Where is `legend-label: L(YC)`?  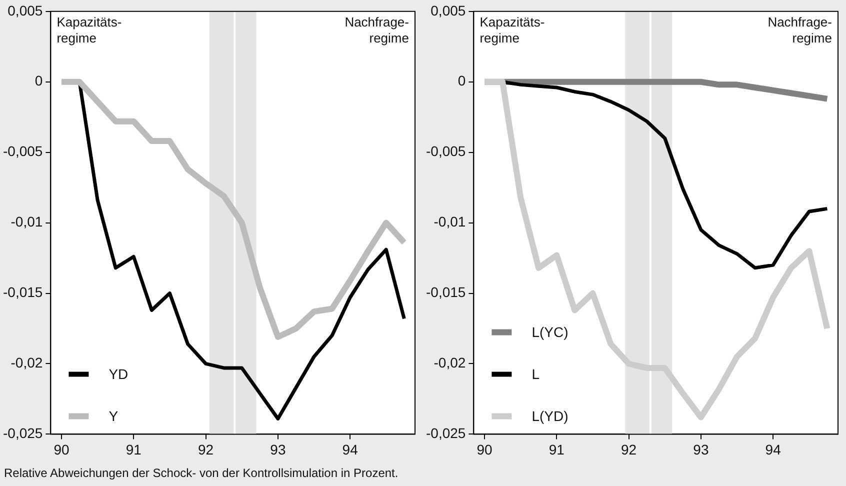 legend-label: L(YC) is located at coordinates (550, 332).